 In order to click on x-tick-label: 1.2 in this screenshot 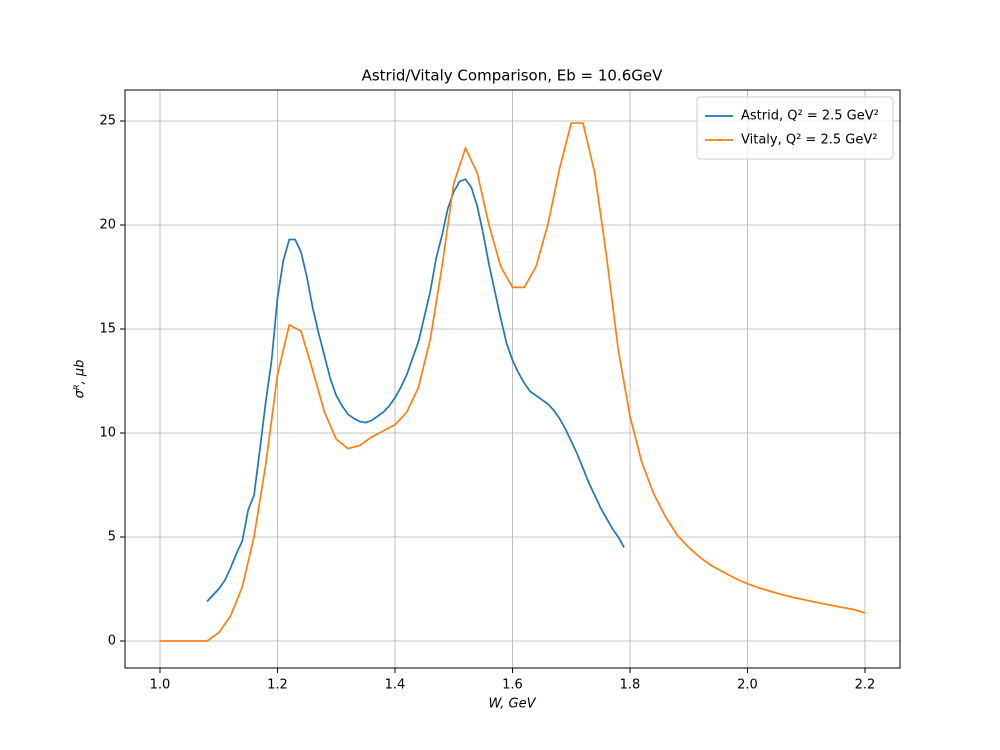, I will do `click(277, 685)`.